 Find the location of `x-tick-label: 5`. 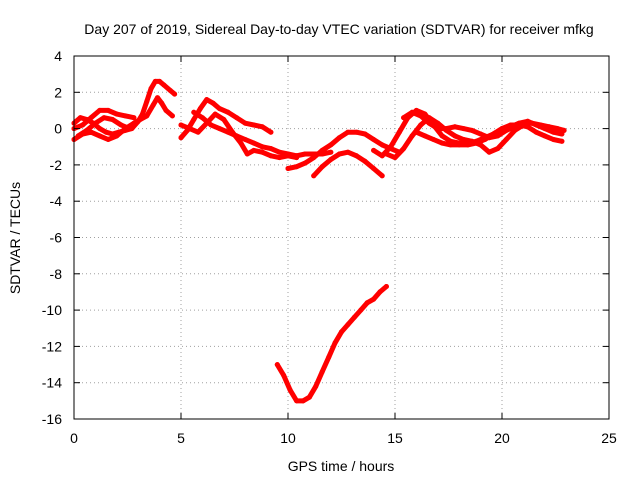

x-tick-label: 5 is located at coordinates (181, 438).